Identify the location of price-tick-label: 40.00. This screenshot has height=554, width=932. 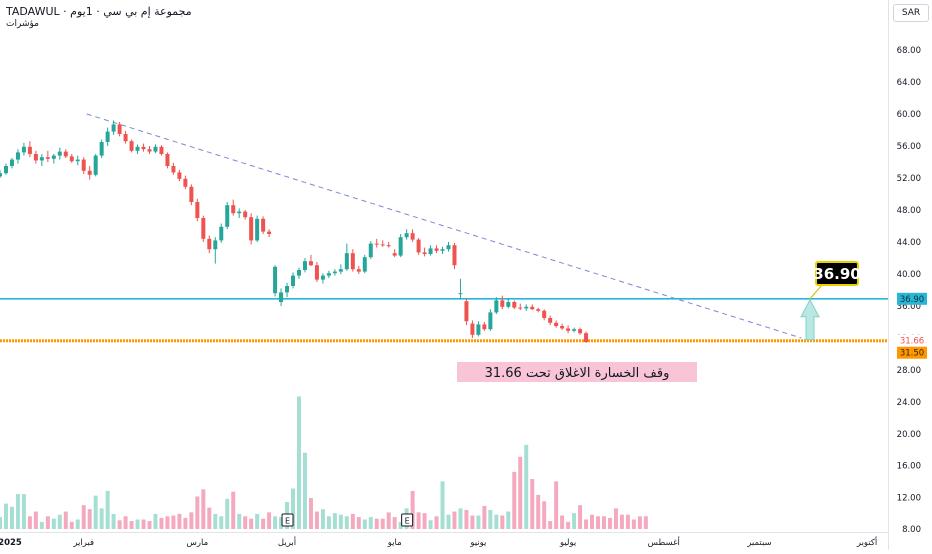
(909, 275).